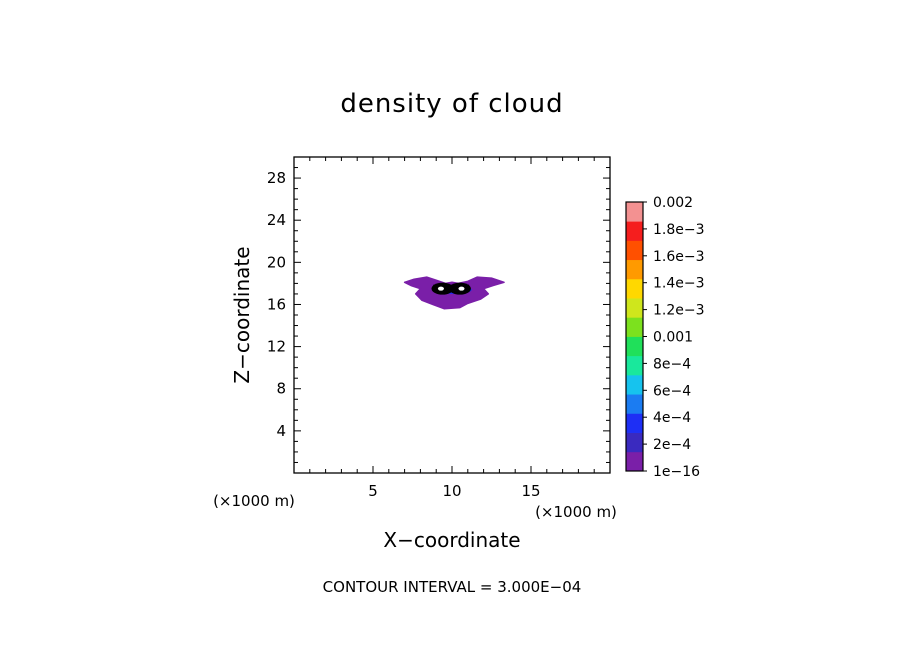 The image size is (904, 654). I want to click on x-axis-label: X−coordinate, so click(451, 540).